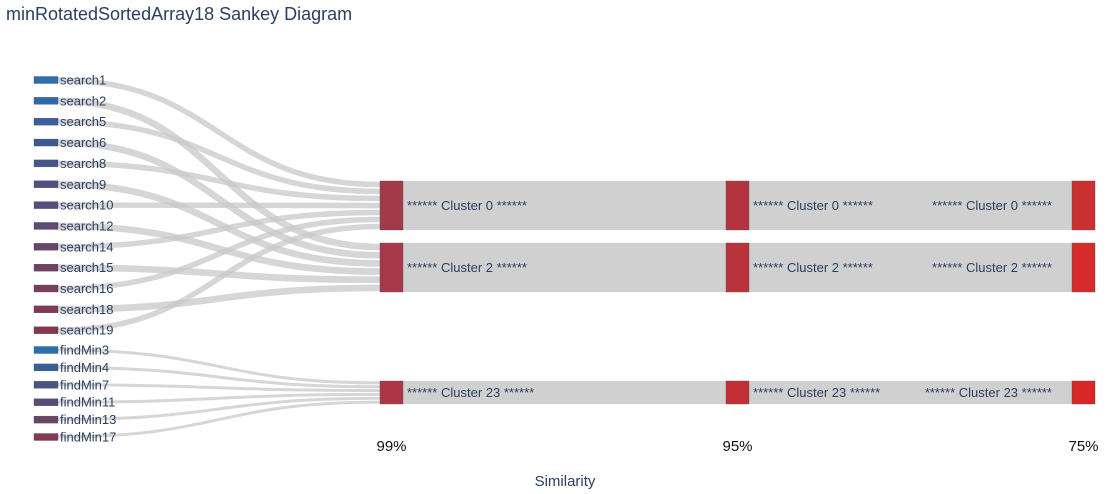 The height and width of the screenshot is (494, 1114). Describe the element at coordinates (992, 267) in the screenshot. I see `cluster-1-label-level-2: ****** Cluster 2 ******` at that location.